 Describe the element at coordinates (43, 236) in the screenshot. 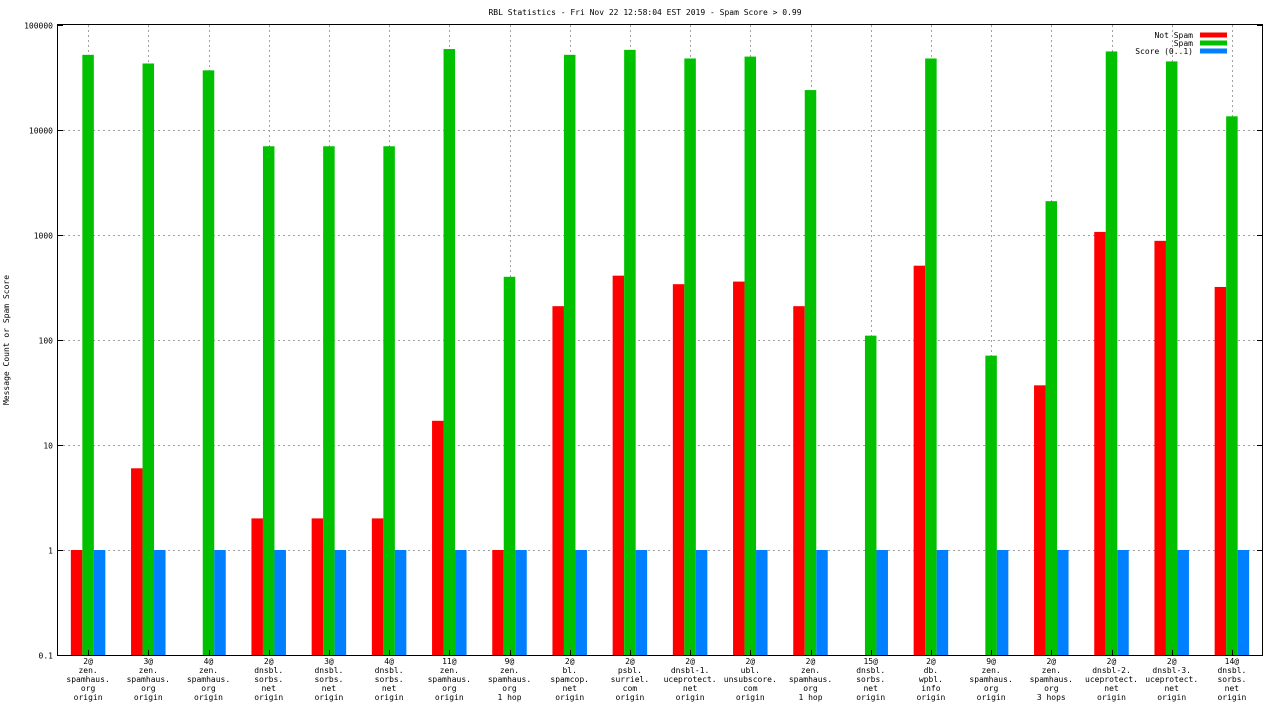

I see `y-tick-label: 1000` at that location.